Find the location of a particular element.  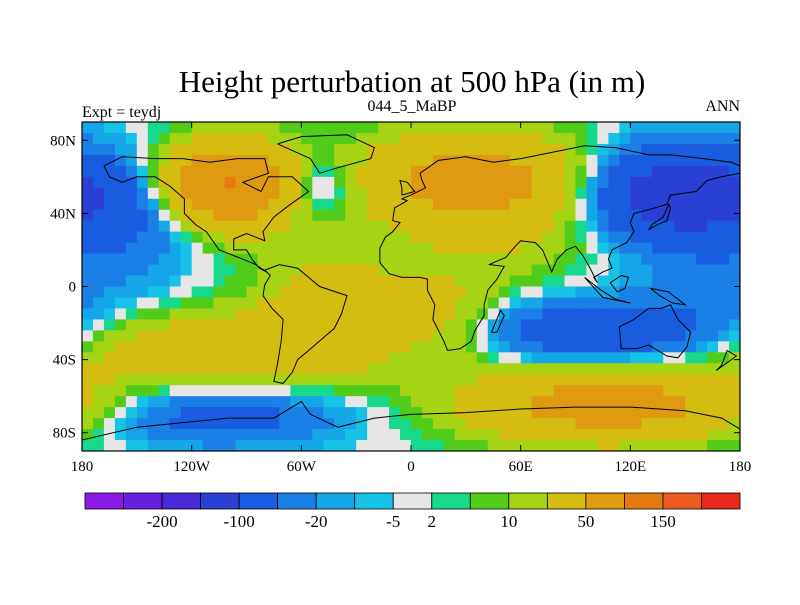

colorbar-swatch is located at coordinates (721, 501).